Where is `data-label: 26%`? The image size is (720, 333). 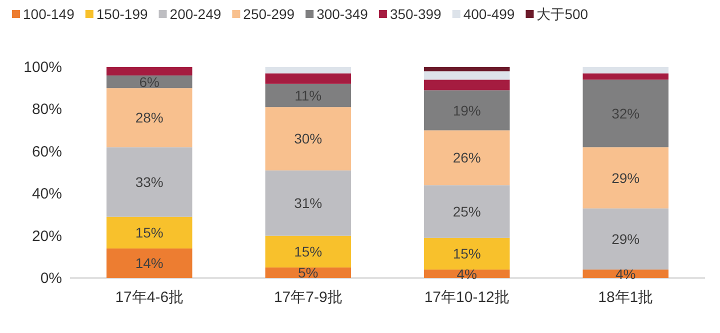 data-label: 26% is located at coordinates (466, 158).